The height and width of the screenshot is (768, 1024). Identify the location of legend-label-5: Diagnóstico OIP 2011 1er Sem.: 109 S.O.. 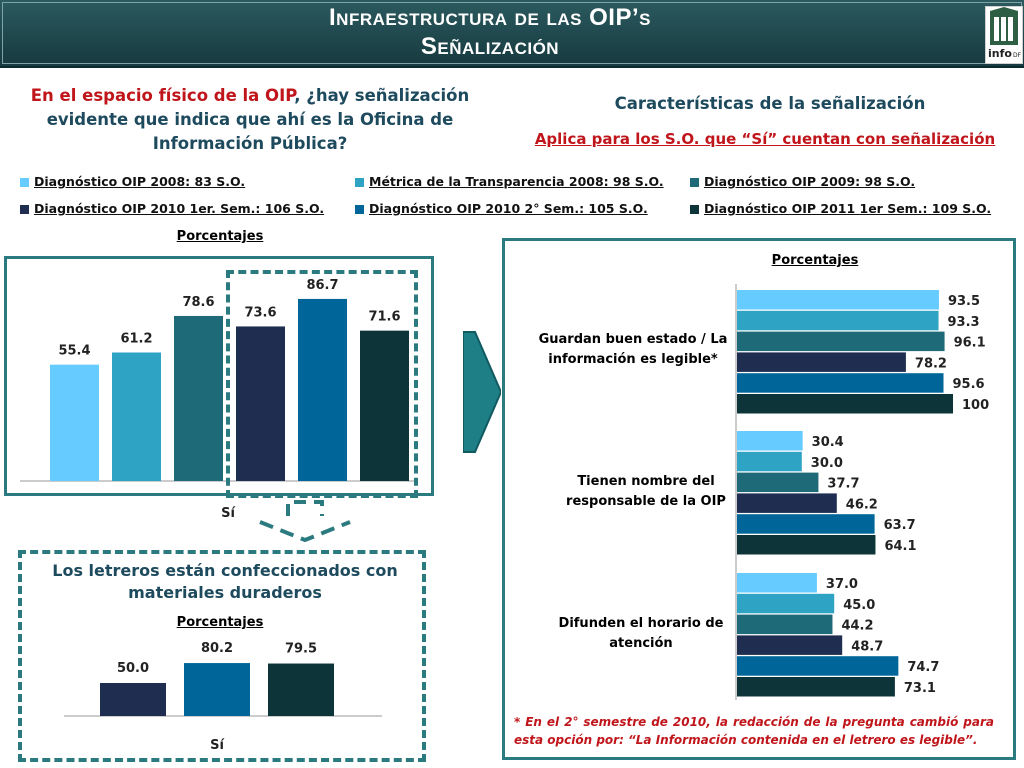
(848, 208).